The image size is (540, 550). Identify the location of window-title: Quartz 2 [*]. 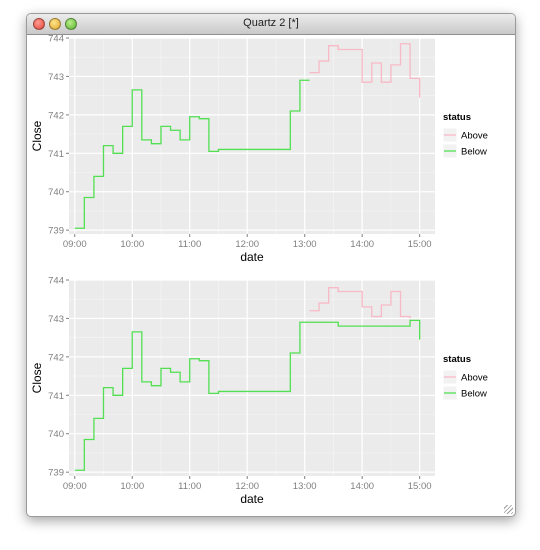
(271, 23).